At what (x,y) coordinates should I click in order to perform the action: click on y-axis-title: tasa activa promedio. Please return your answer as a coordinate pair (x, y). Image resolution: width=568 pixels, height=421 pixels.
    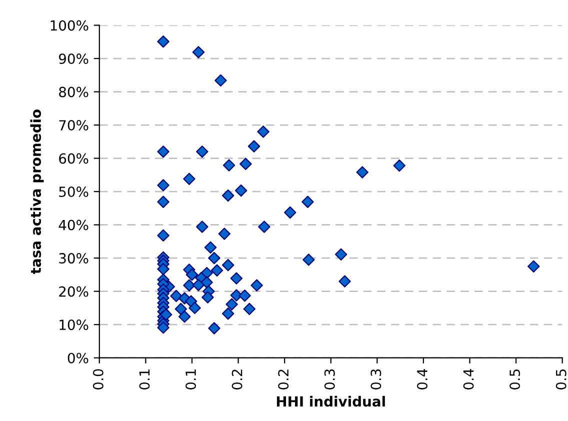
    Looking at the image, I should click on (37, 192).